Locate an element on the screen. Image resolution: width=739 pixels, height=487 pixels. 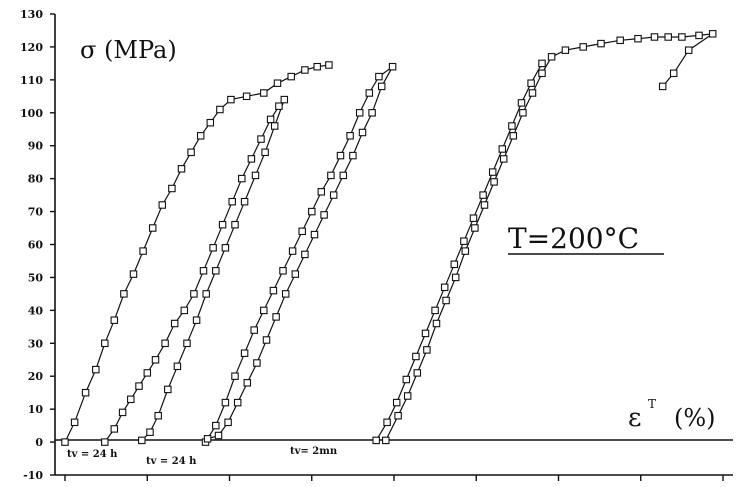
y-tick-label: -10 is located at coordinates (33, 475).